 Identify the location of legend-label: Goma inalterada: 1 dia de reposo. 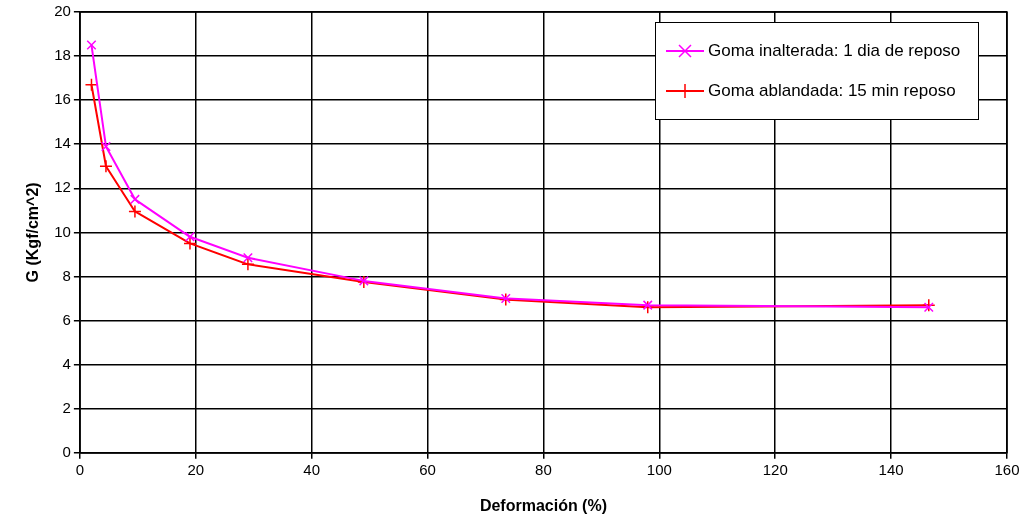
(834, 51).